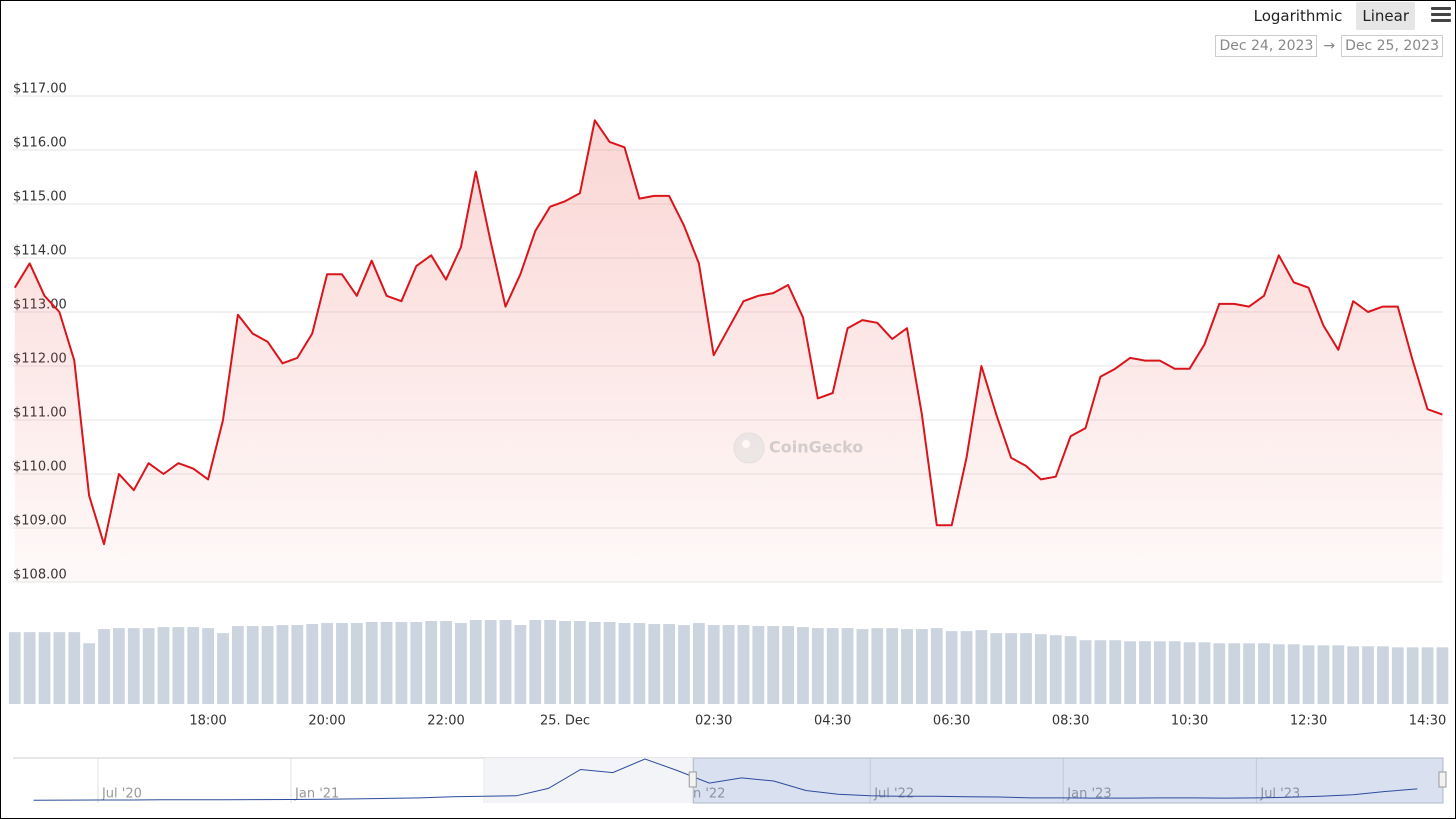 The height and width of the screenshot is (819, 1456). What do you see at coordinates (1427, 721) in the screenshot?
I see `x-tick-label: 14:30` at bounding box center [1427, 721].